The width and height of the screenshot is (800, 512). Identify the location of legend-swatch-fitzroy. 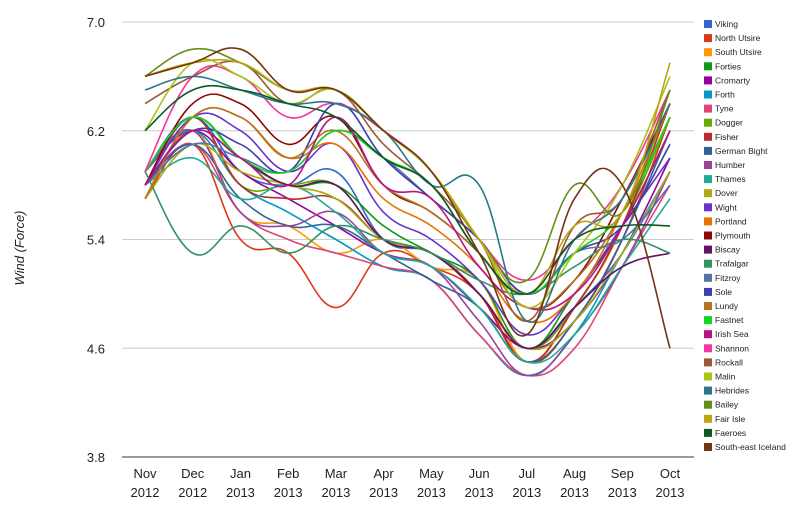
(708, 277).